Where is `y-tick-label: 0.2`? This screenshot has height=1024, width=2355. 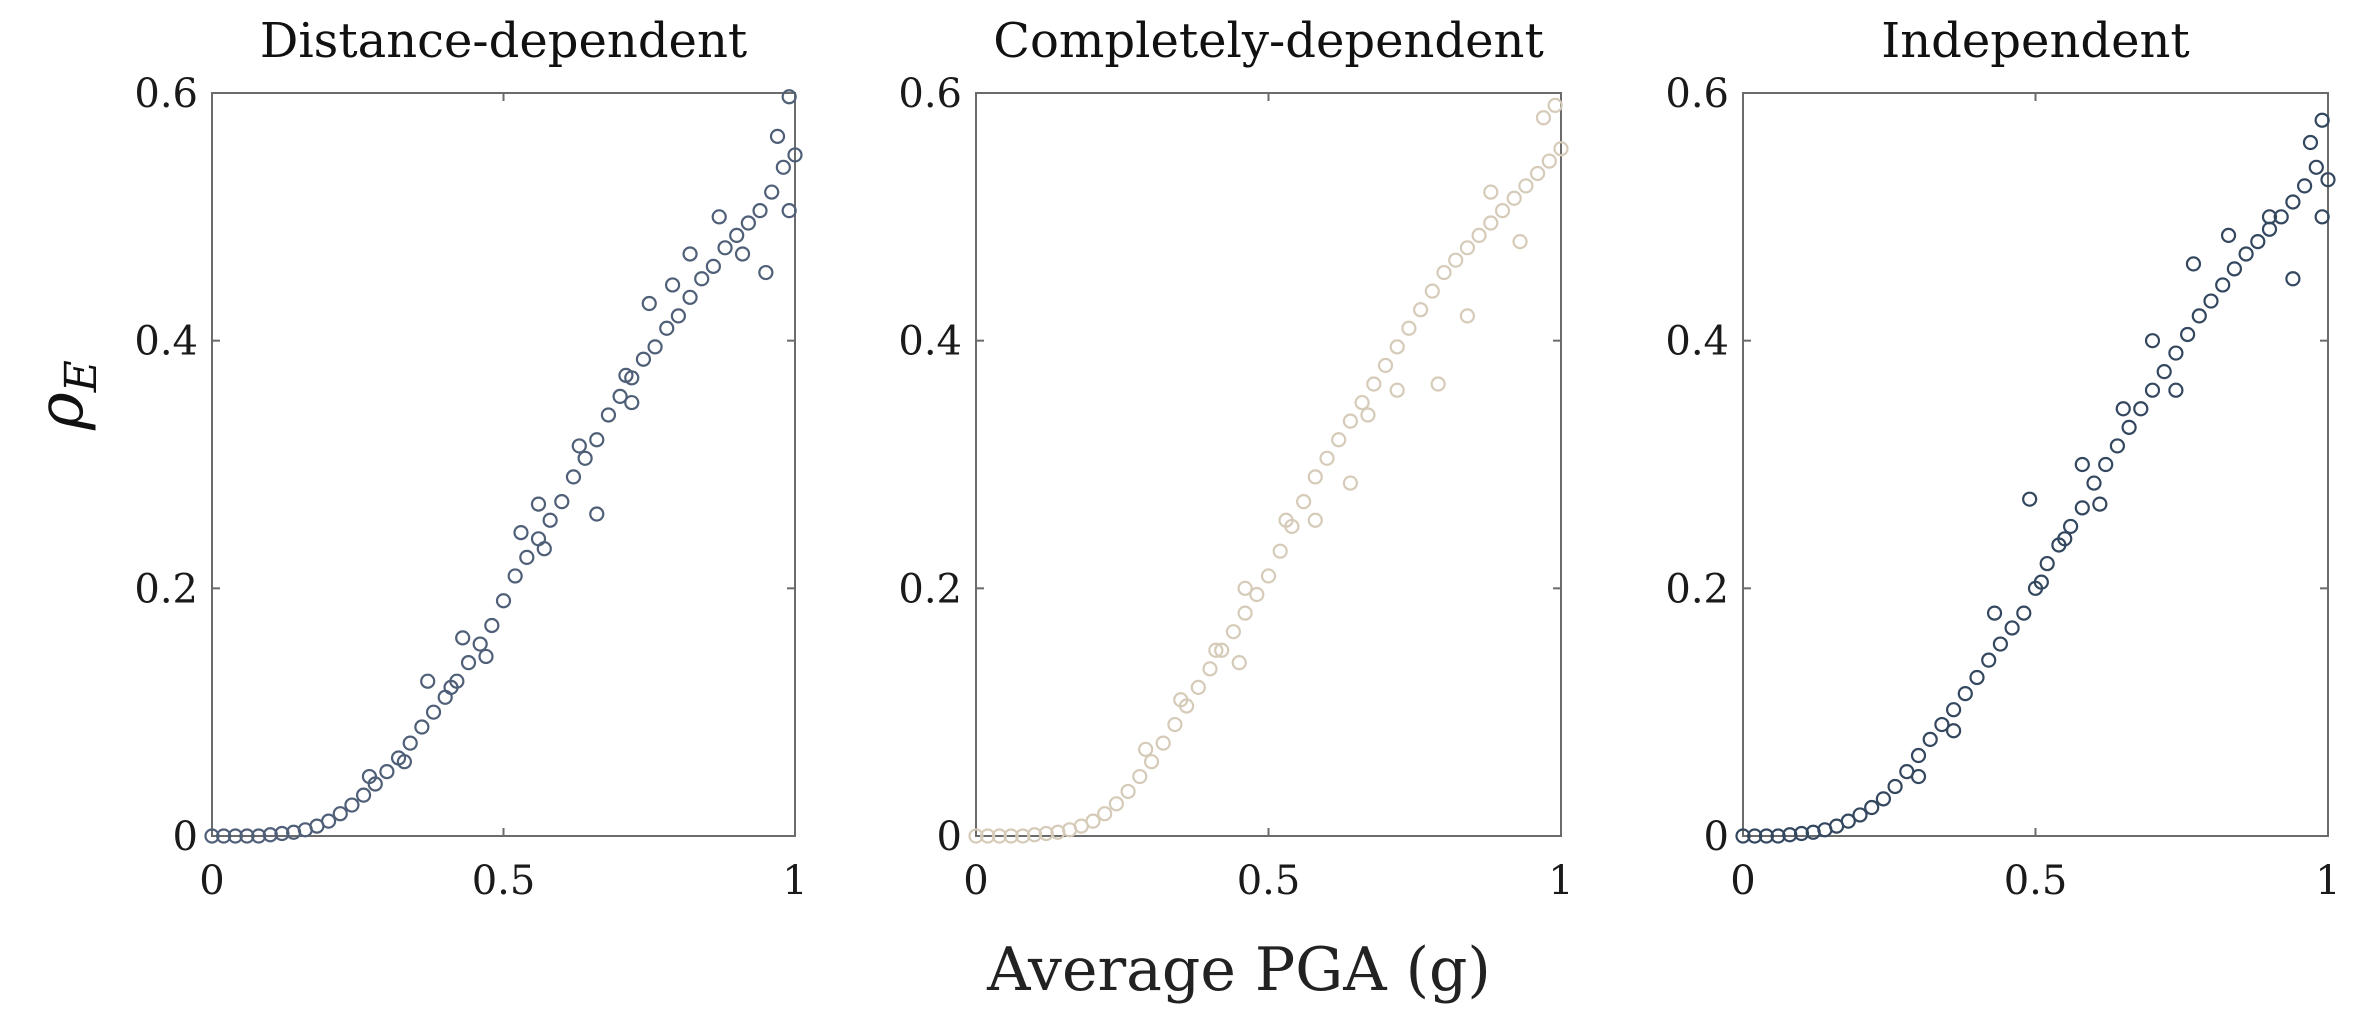
y-tick-label: 0.2 is located at coordinates (166, 589).